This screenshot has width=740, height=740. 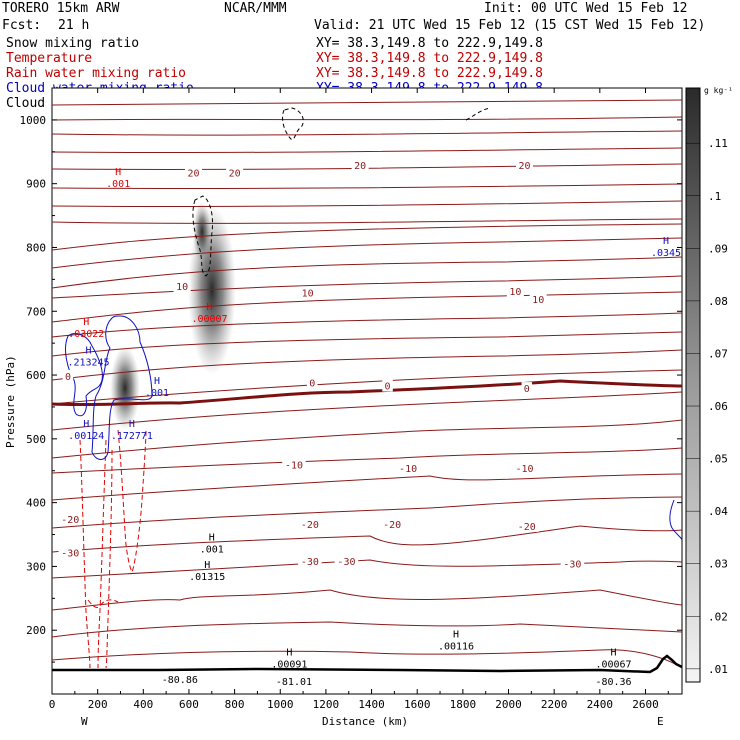 What do you see at coordinates (693, 385) in the screenshot?
I see `colorbar` at bounding box center [693, 385].